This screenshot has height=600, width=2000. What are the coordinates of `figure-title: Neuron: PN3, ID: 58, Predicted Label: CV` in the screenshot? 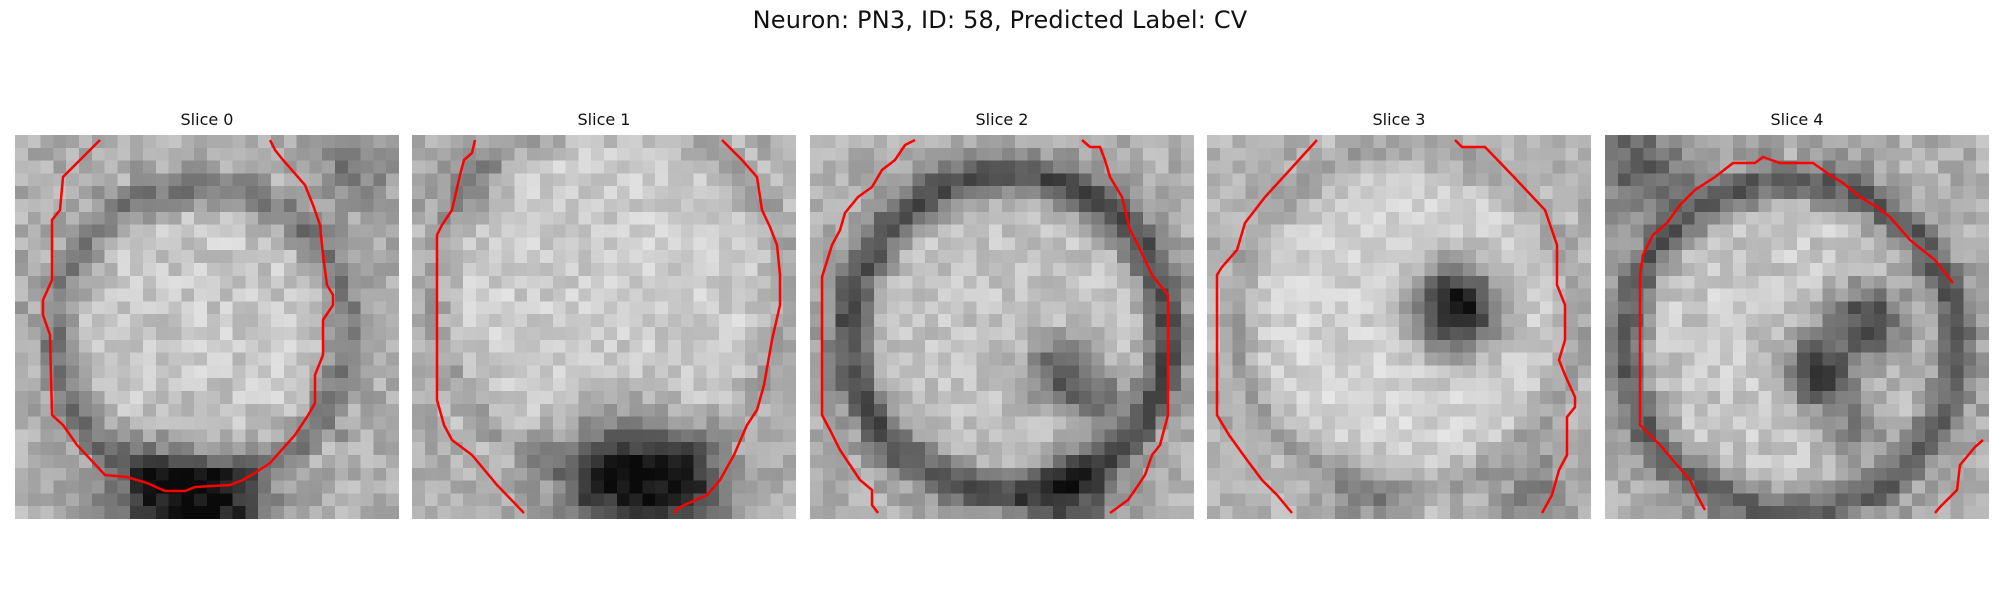 It's located at (1000, 20).